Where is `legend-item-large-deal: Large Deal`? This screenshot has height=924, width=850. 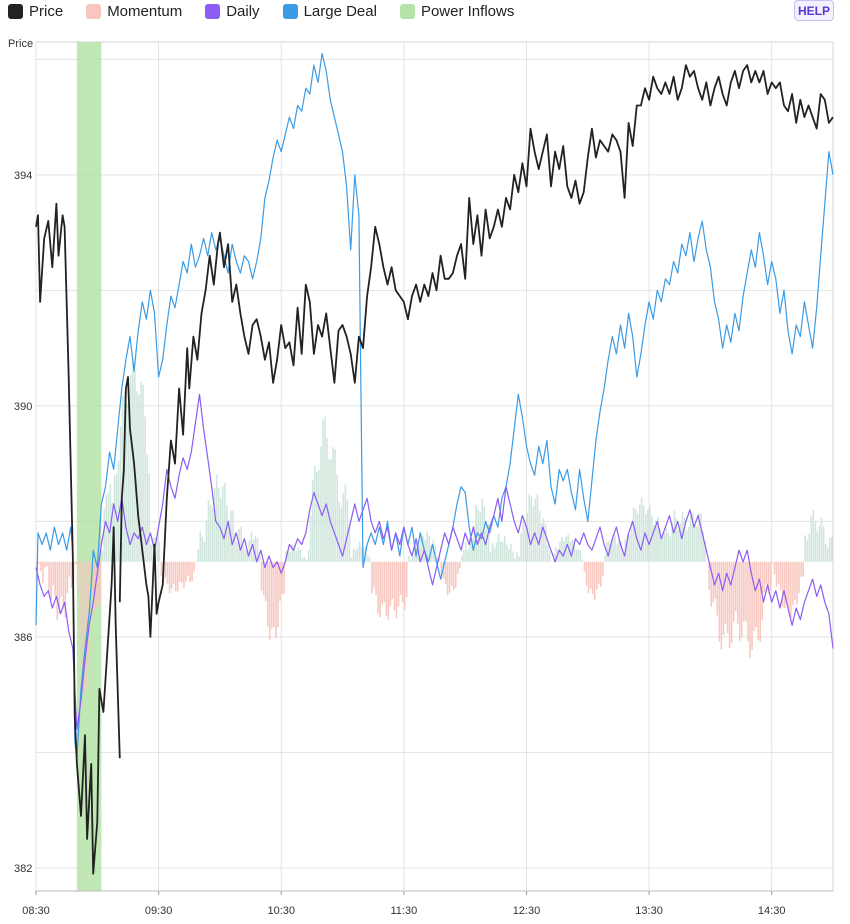 legend-item-large-deal: Large Deal is located at coordinates (329, 11).